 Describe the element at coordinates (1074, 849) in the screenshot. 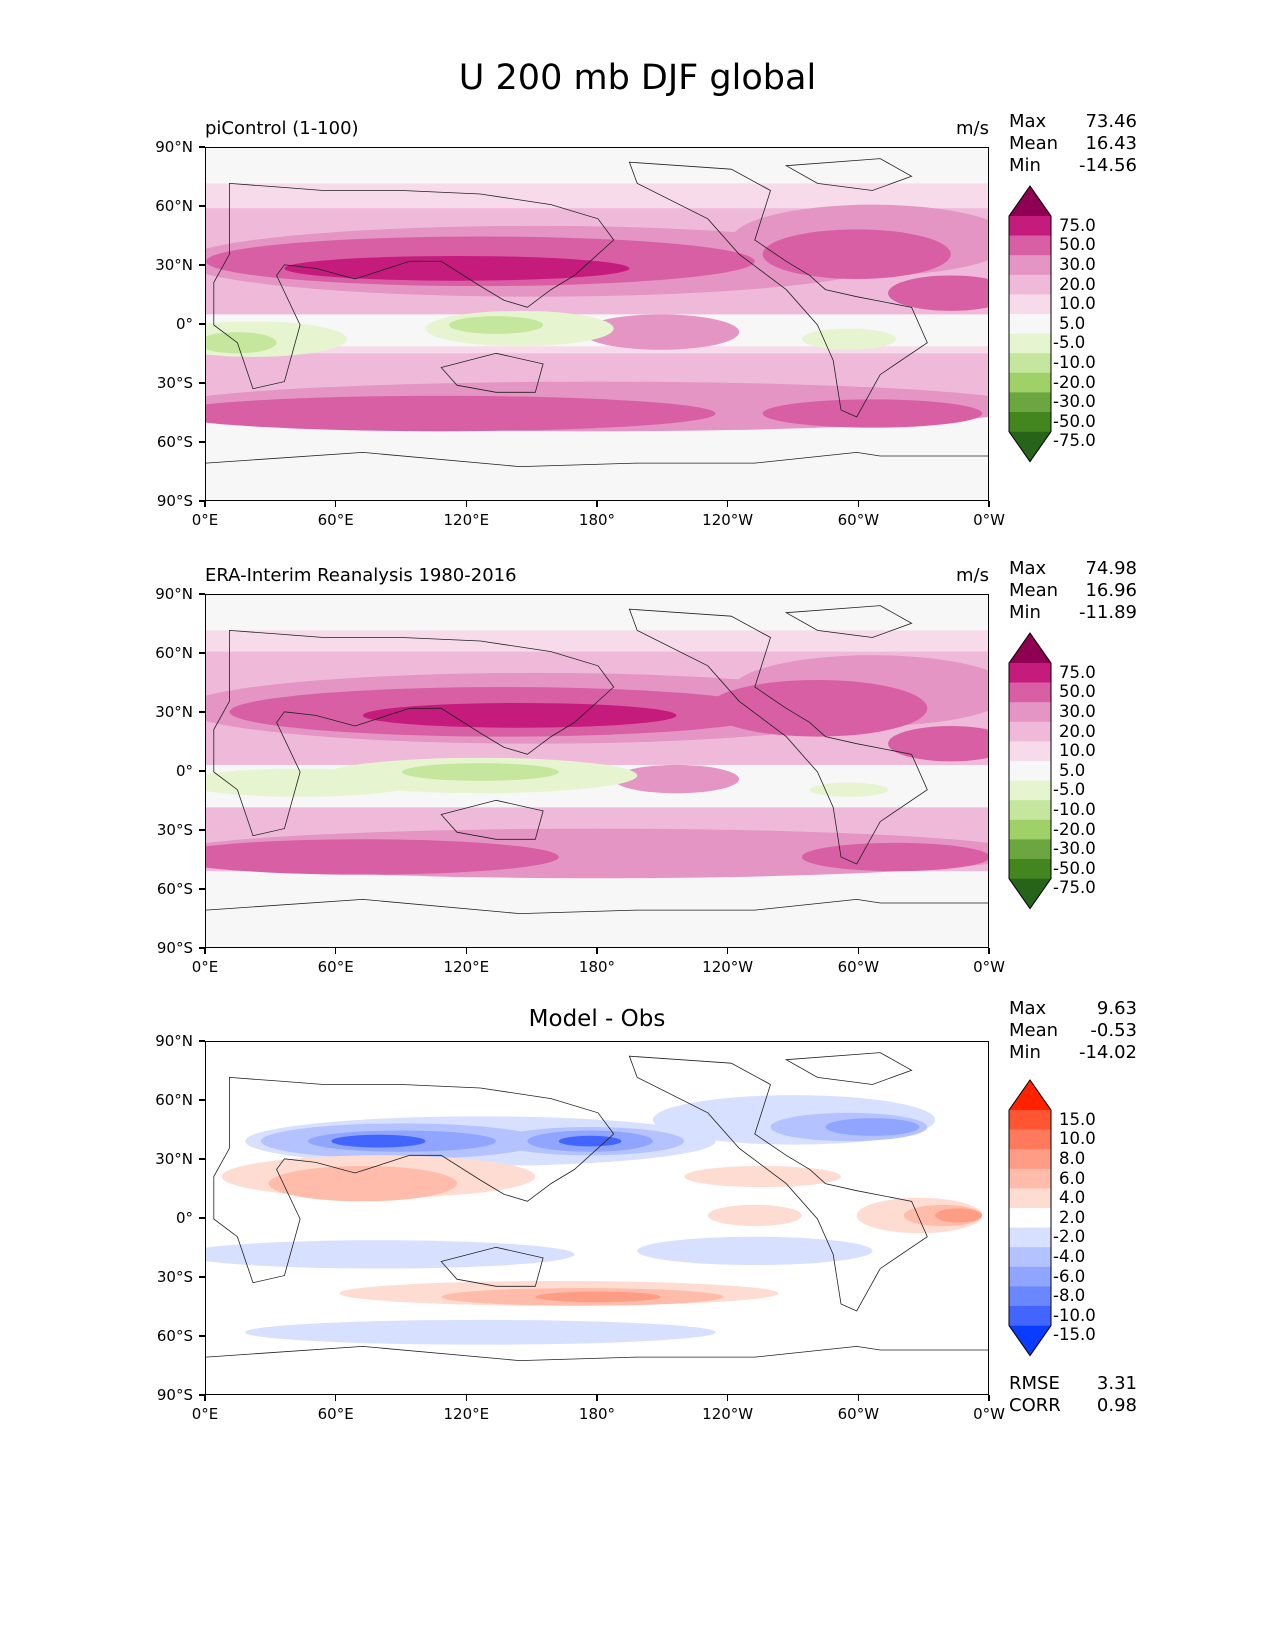

I see `colorbar-level-label: -30.0` at that location.